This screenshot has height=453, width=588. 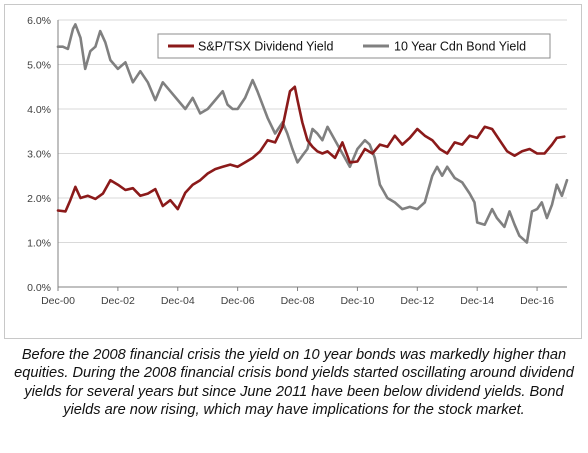 I want to click on x-tick-label: Dec-12, so click(x=417, y=301).